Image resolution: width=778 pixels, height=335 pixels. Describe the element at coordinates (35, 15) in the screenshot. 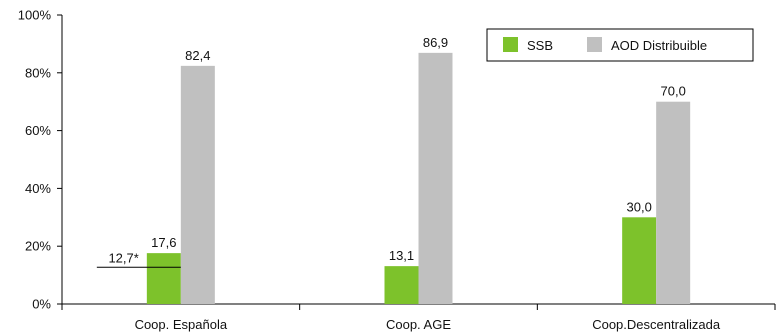

I see `y-tick-label: 100%` at that location.